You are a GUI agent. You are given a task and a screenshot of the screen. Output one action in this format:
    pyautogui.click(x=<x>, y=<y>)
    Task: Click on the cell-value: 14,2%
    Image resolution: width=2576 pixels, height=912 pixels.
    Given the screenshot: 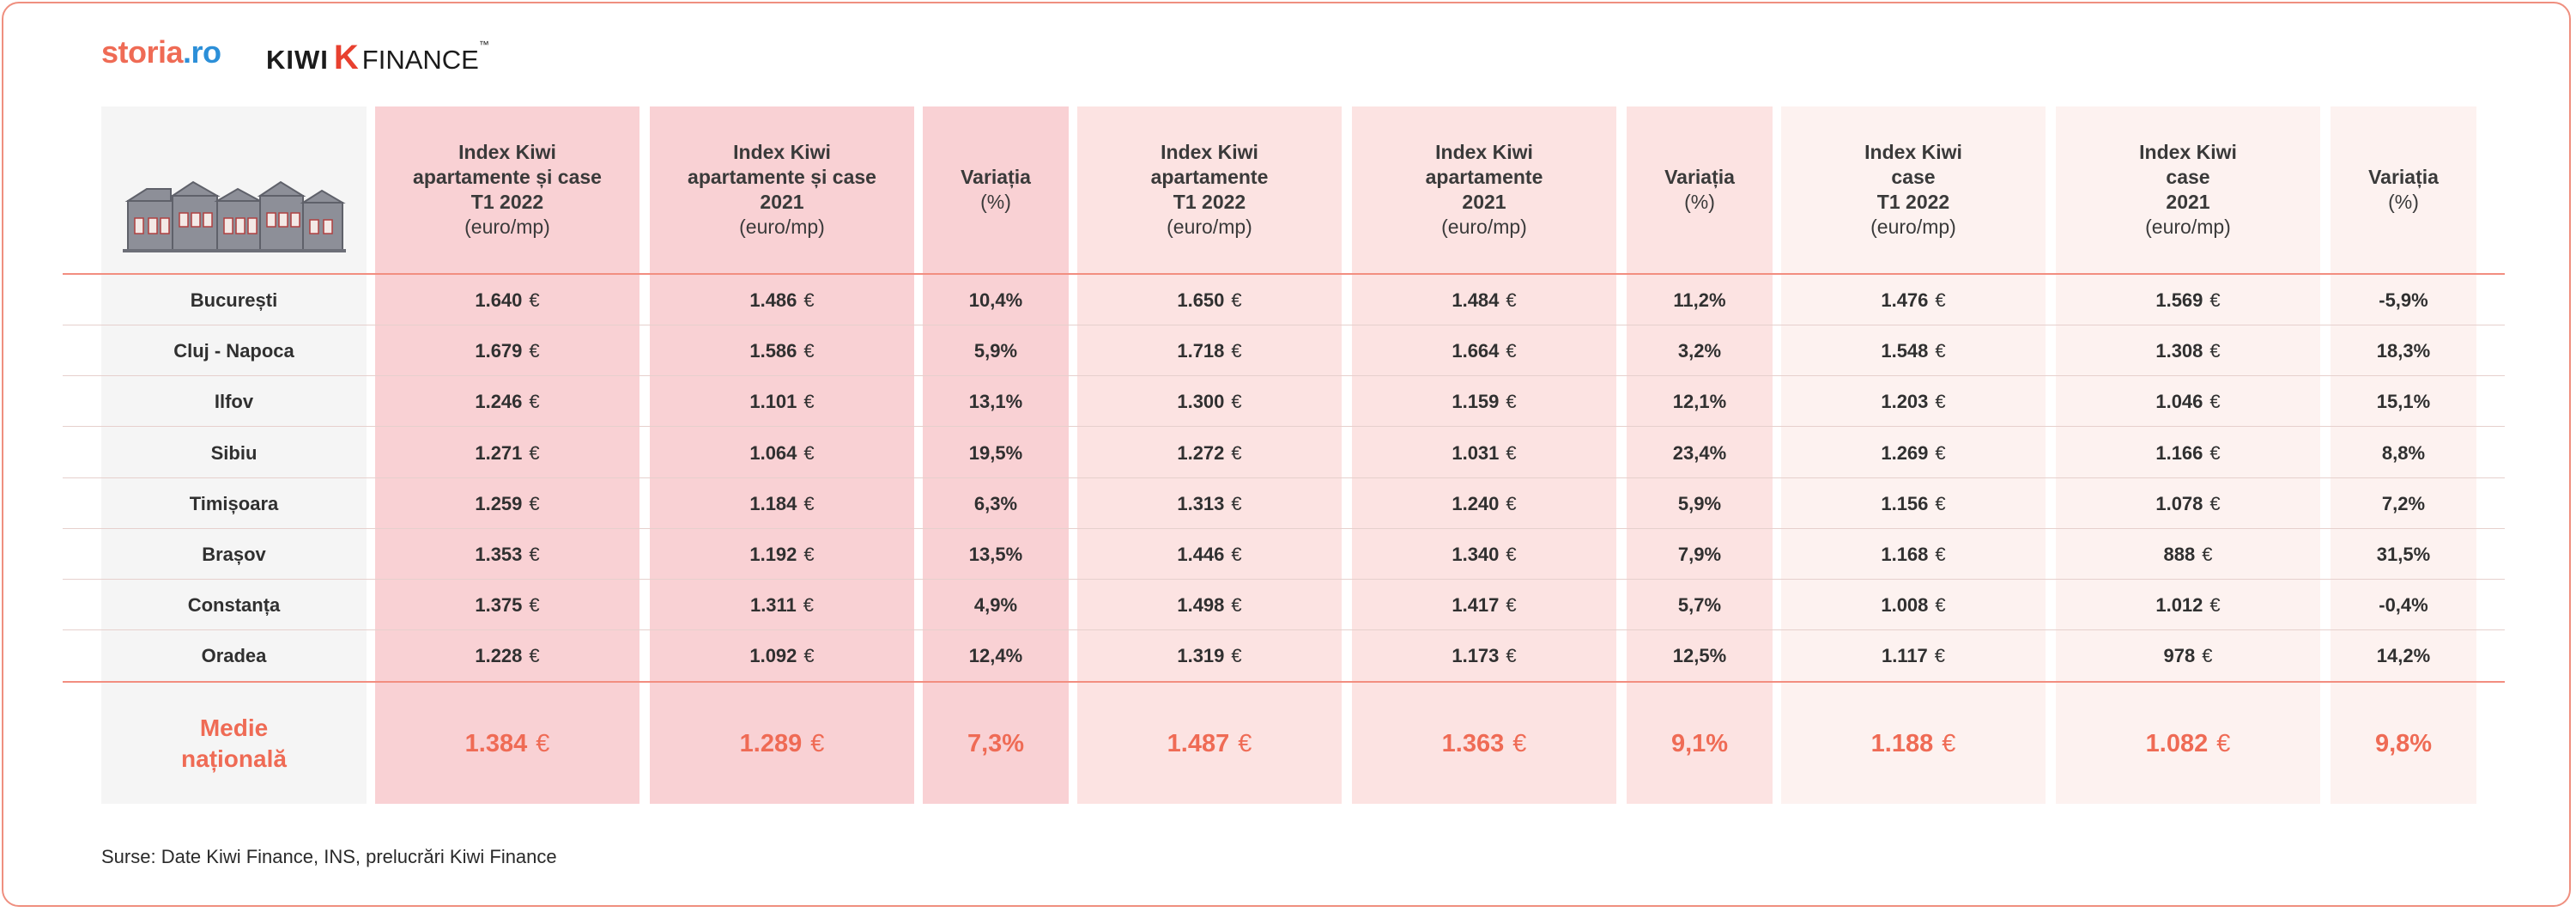 What is the action you would take?
    pyautogui.click(x=2403, y=655)
    